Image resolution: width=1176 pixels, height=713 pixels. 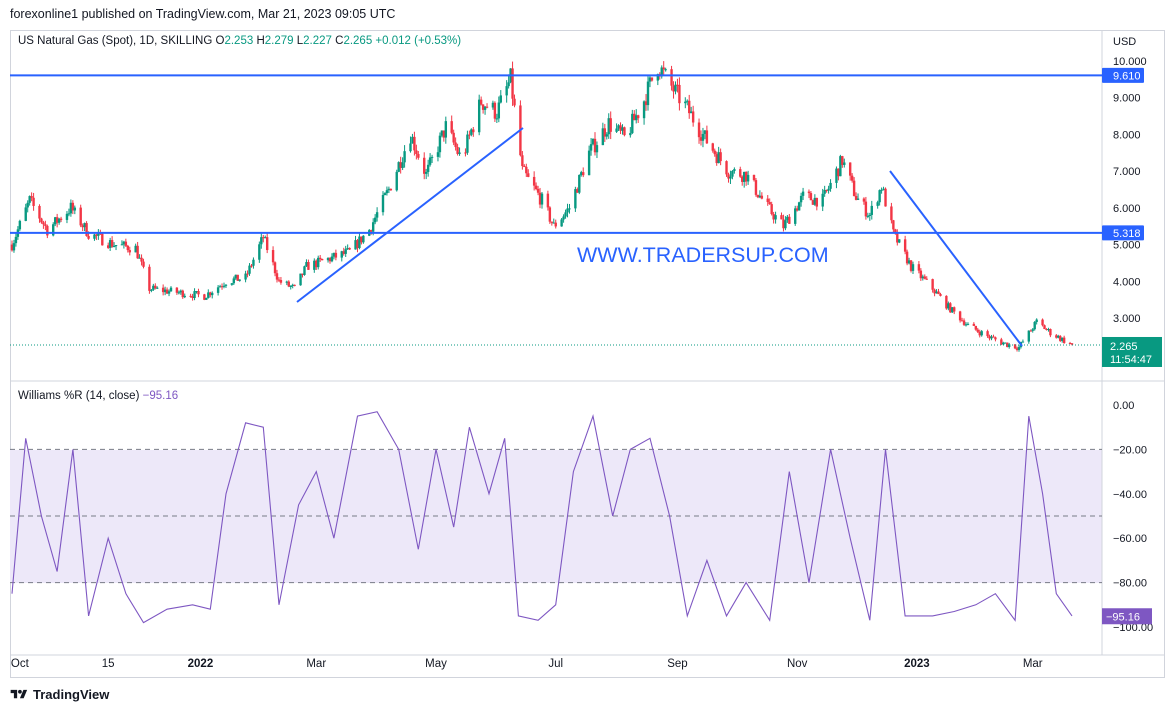 I want to click on time-axis-label: Mar, so click(x=316, y=664).